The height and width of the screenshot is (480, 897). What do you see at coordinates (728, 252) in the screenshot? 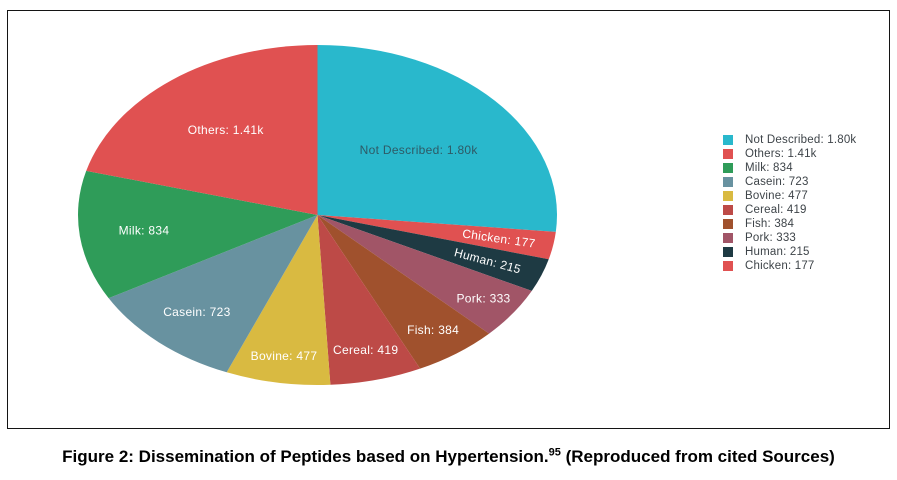
I see `legend-swatch-human` at bounding box center [728, 252].